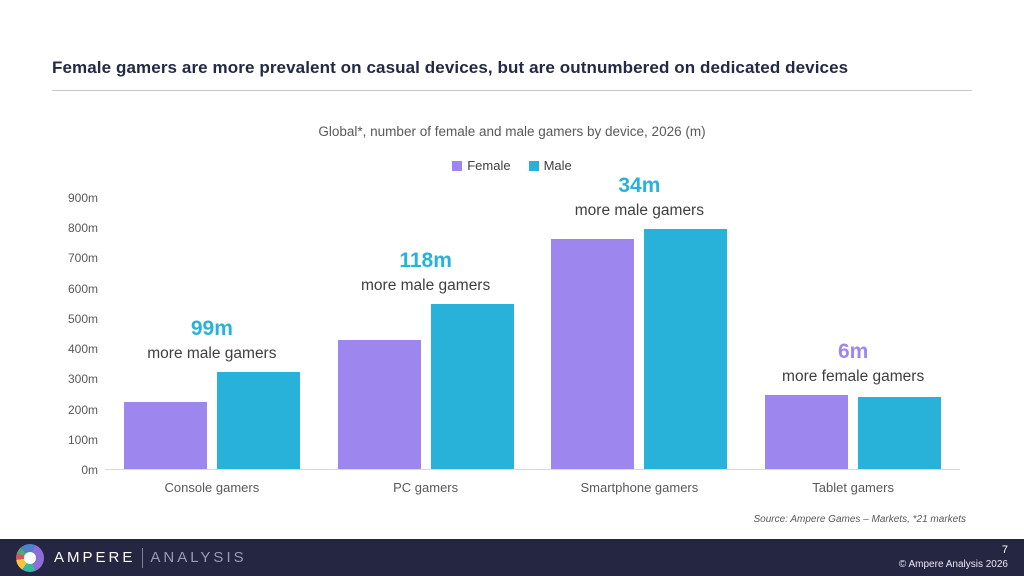 The image size is (1024, 576). Describe the element at coordinates (82, 318) in the screenshot. I see `y-tick-label: 500m` at that location.